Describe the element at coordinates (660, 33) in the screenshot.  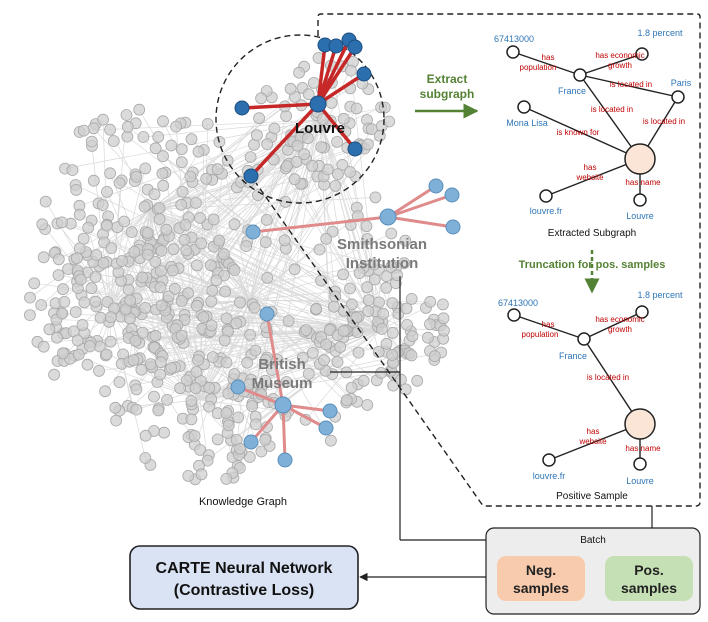
I see `es-node-growth-label: 1.8 percent` at that location.